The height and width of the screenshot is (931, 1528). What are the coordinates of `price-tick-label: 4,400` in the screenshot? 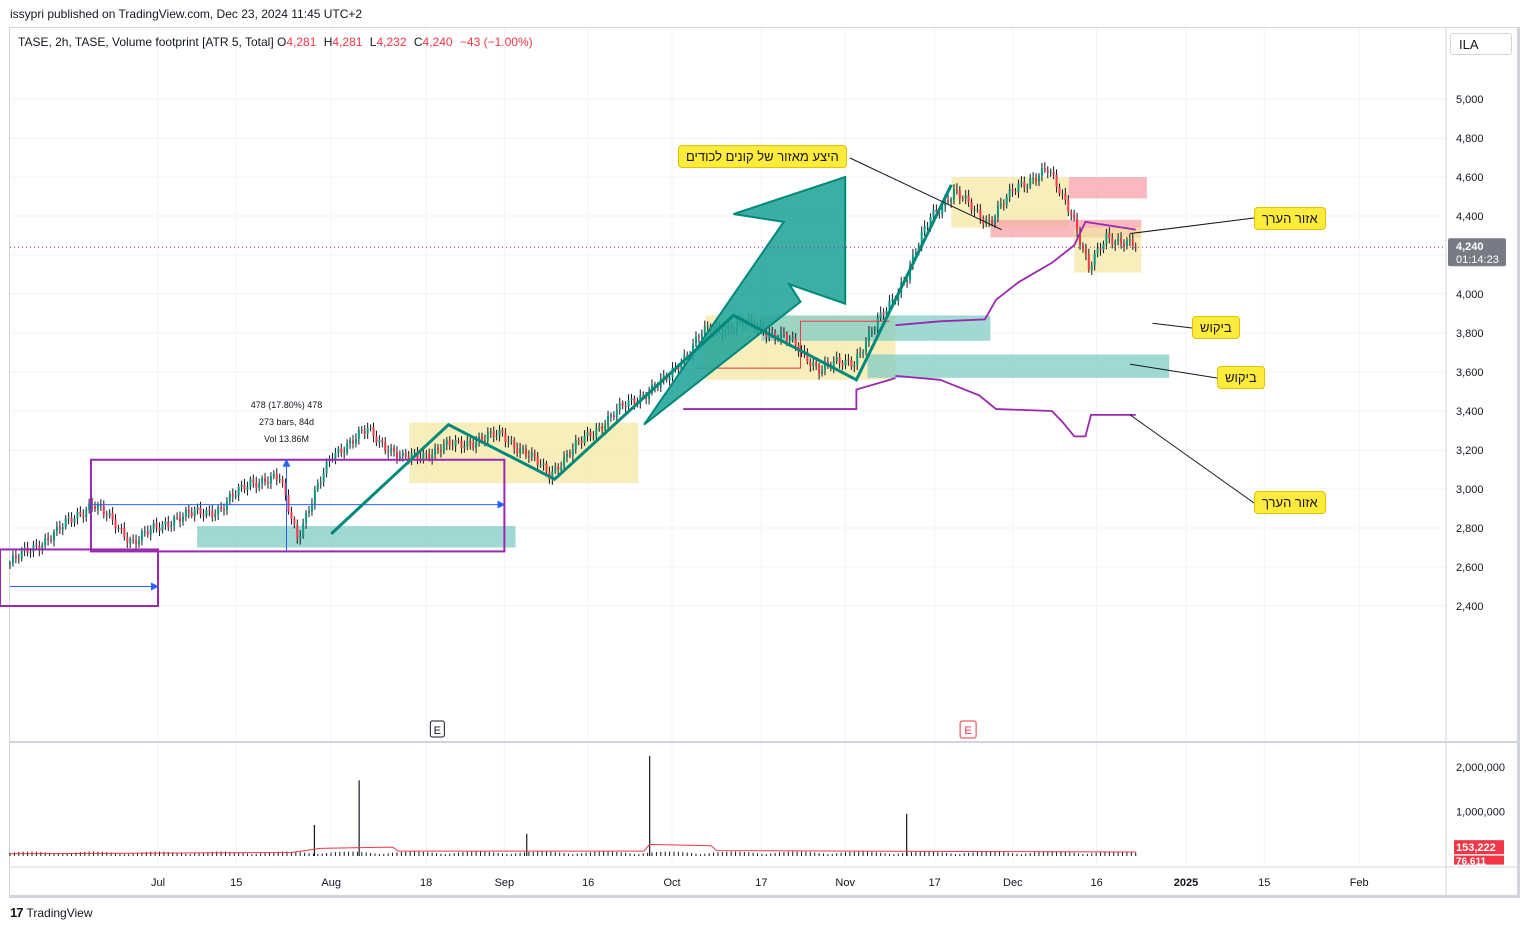 It's located at (1470, 217).